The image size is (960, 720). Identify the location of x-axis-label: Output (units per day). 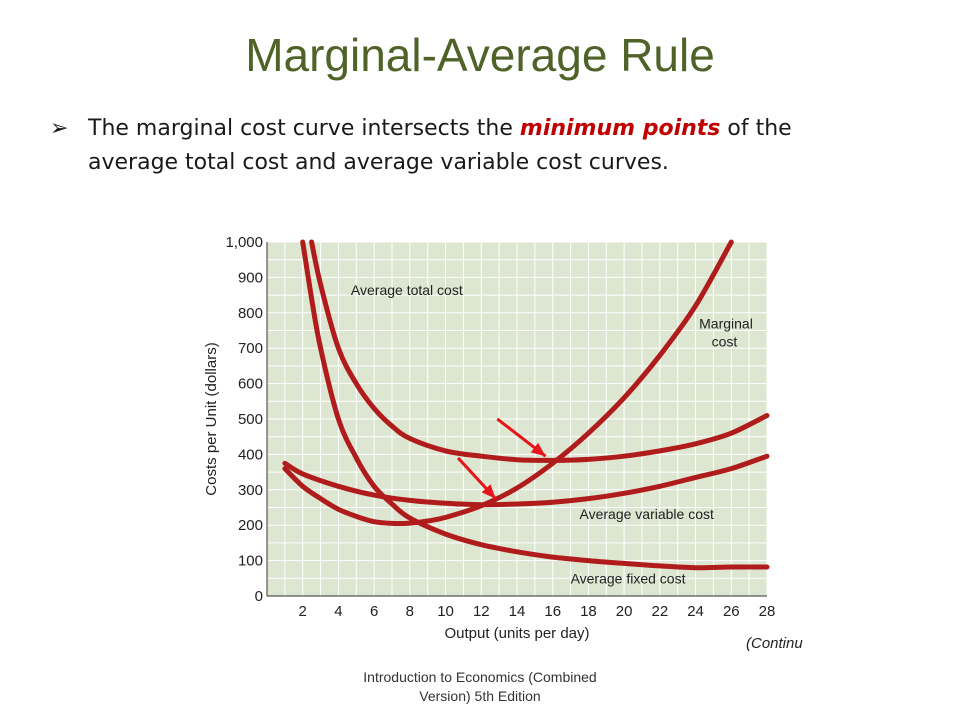
(516, 633).